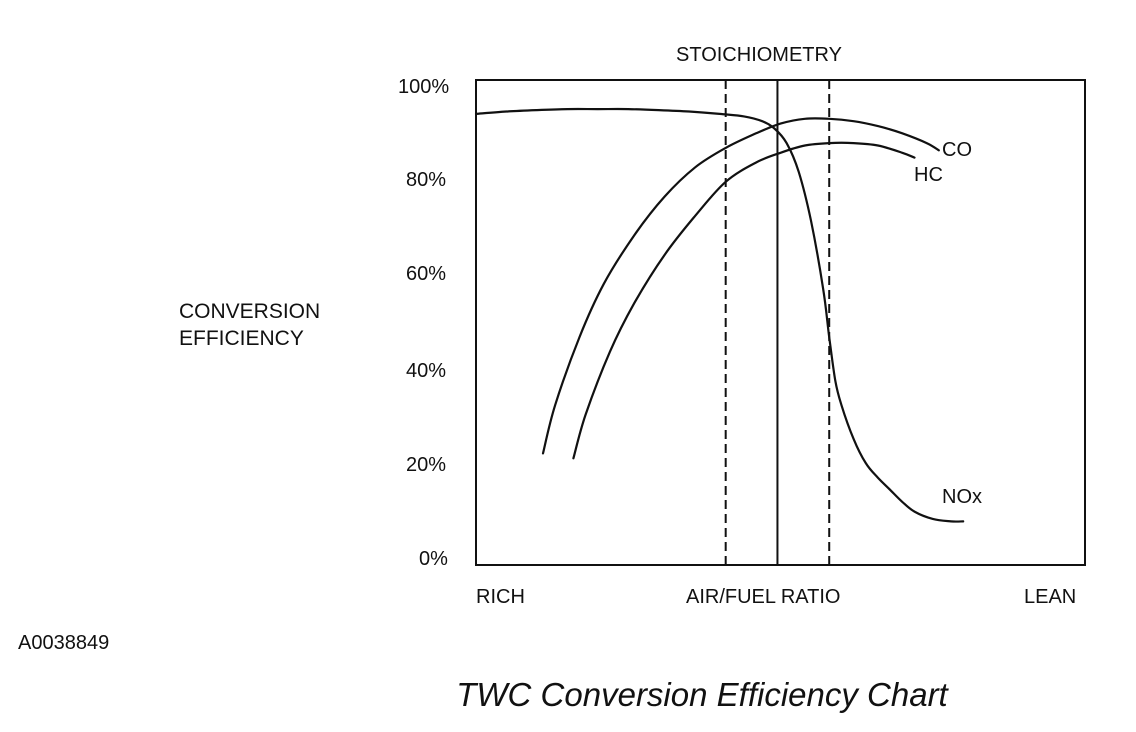 This screenshot has width=1136, height=732. I want to click on y-tick-label-0: 0%, so click(433, 559).